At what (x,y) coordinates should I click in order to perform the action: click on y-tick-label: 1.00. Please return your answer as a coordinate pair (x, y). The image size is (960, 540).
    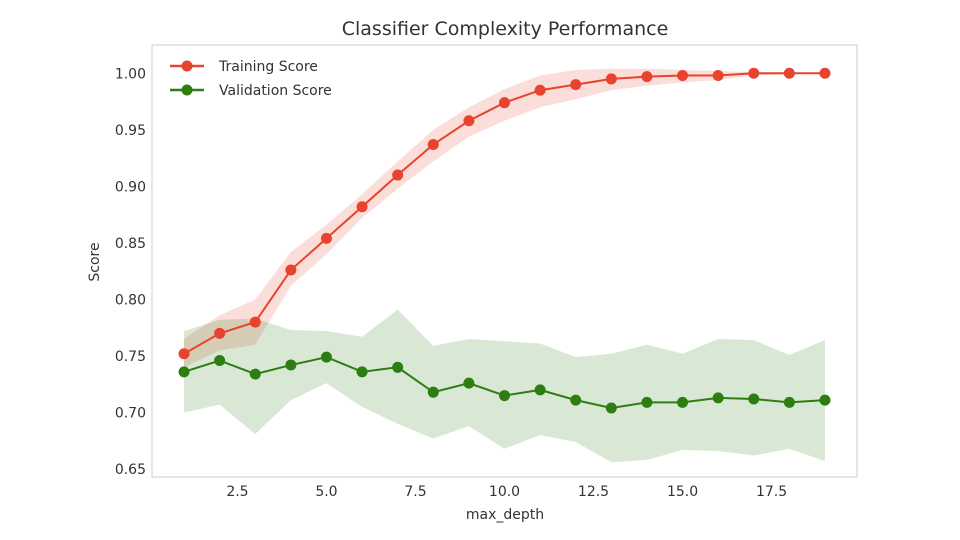
    Looking at the image, I should click on (130, 74).